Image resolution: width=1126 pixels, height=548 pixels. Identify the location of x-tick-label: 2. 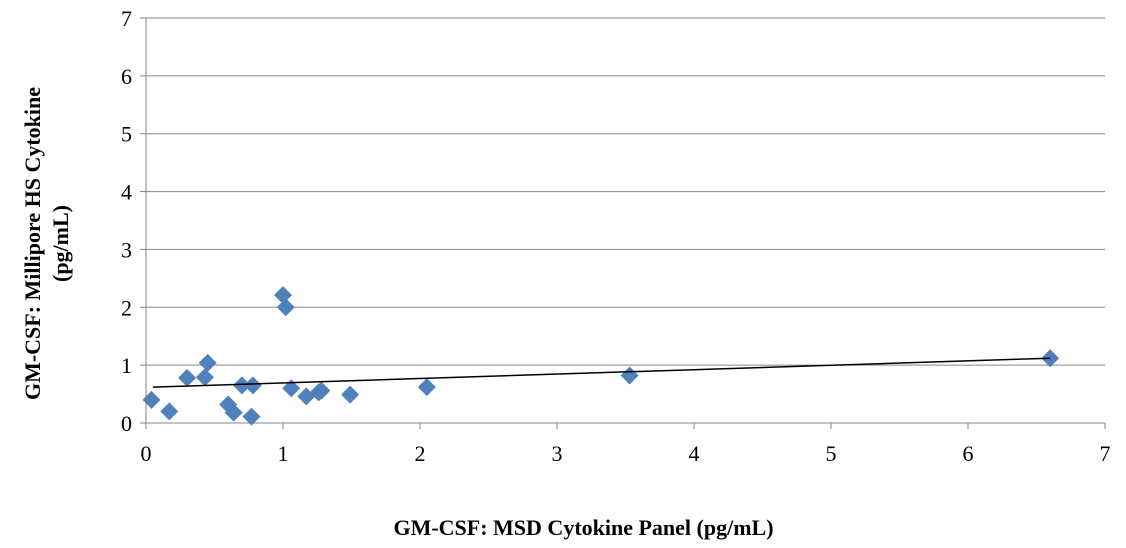
(420, 453).